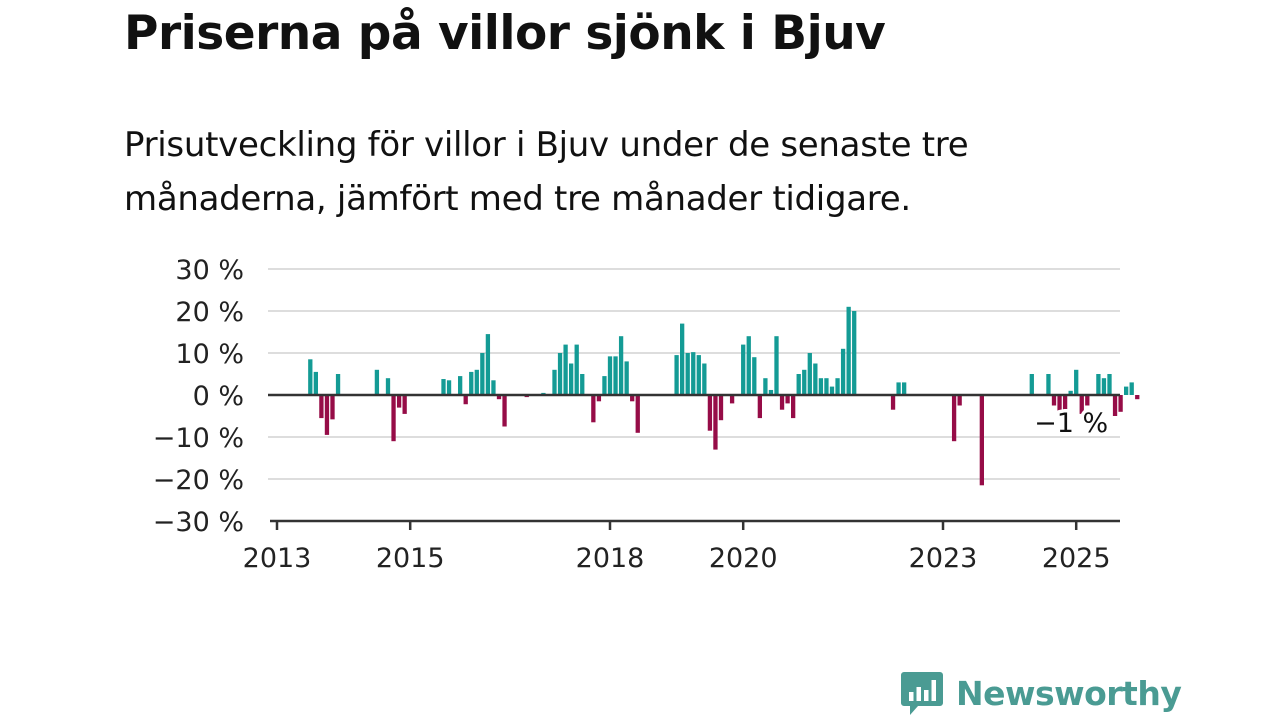 The image size is (1280, 720). What do you see at coordinates (209, 312) in the screenshot?
I see `y-tick-label: 20 %` at bounding box center [209, 312].